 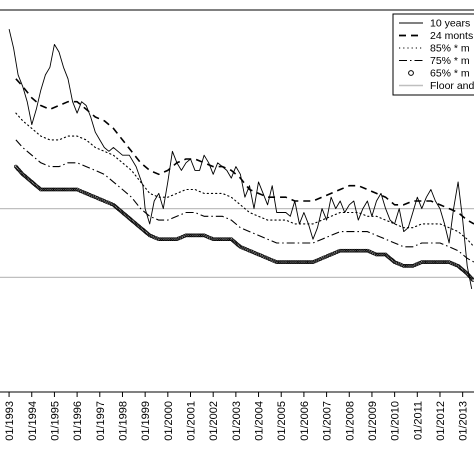 I want to click on legend-label: 24 monts, so click(x=451, y=36).